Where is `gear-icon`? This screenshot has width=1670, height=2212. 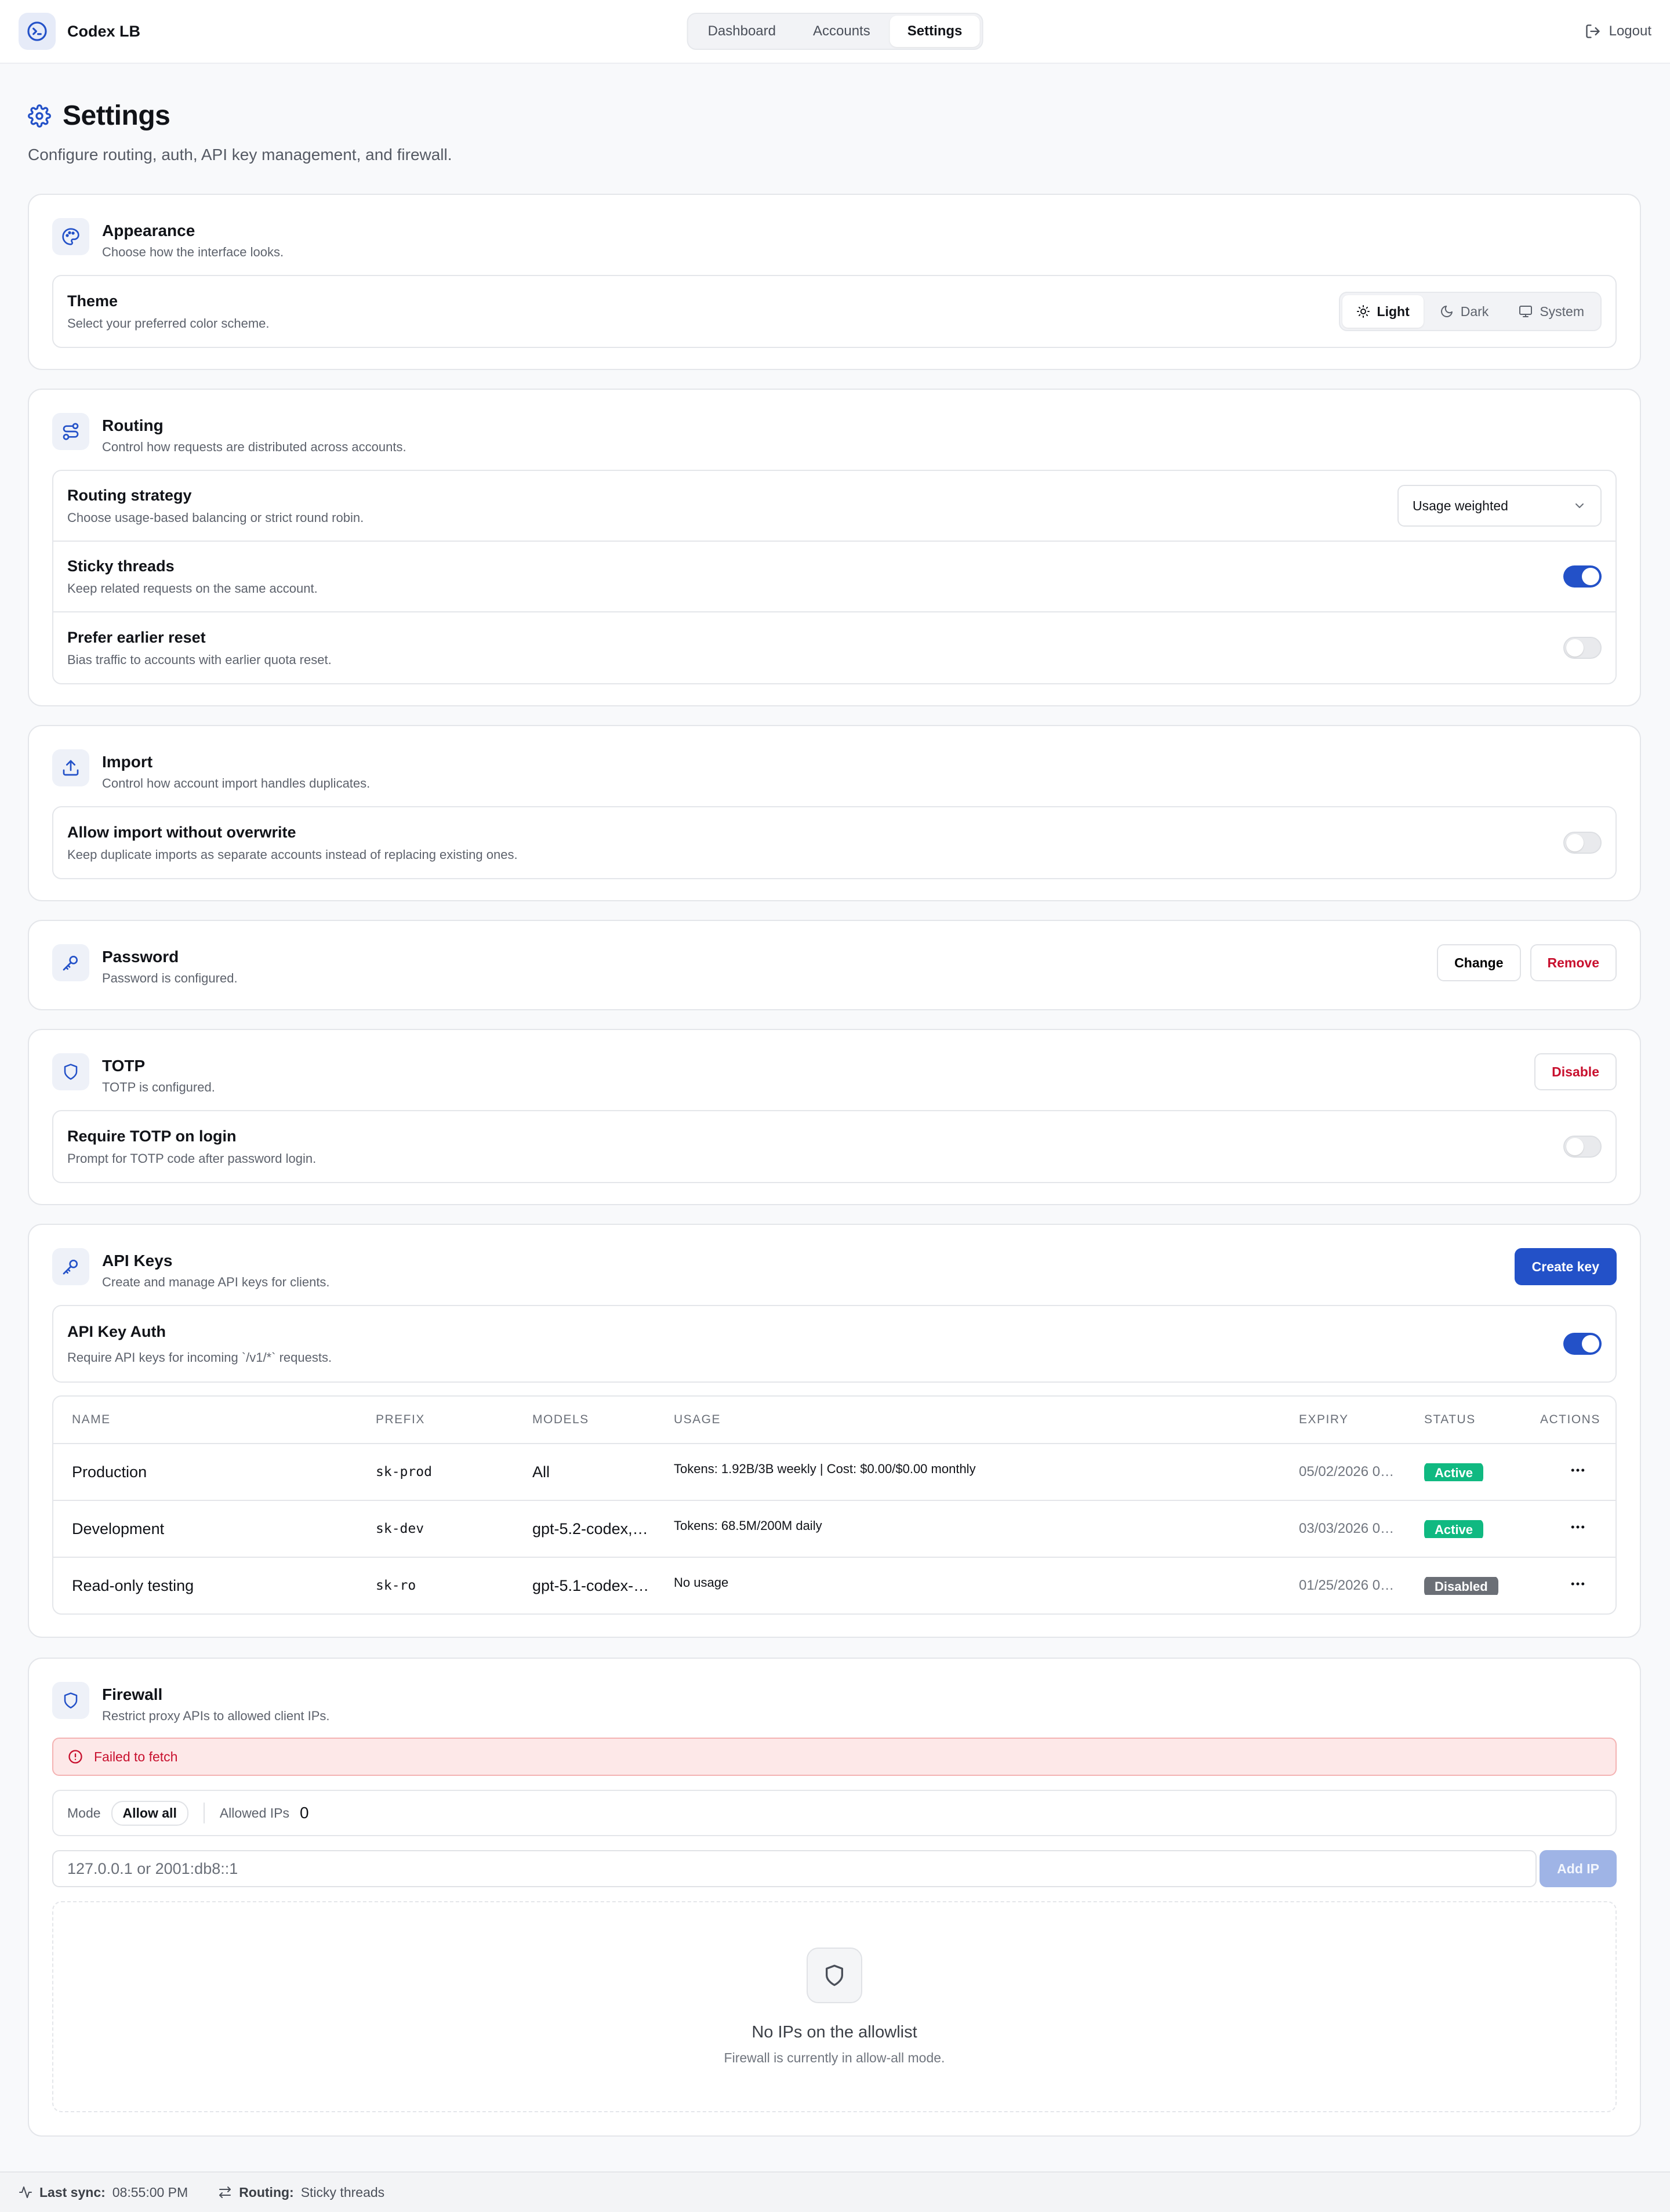
gear-icon is located at coordinates (39, 116).